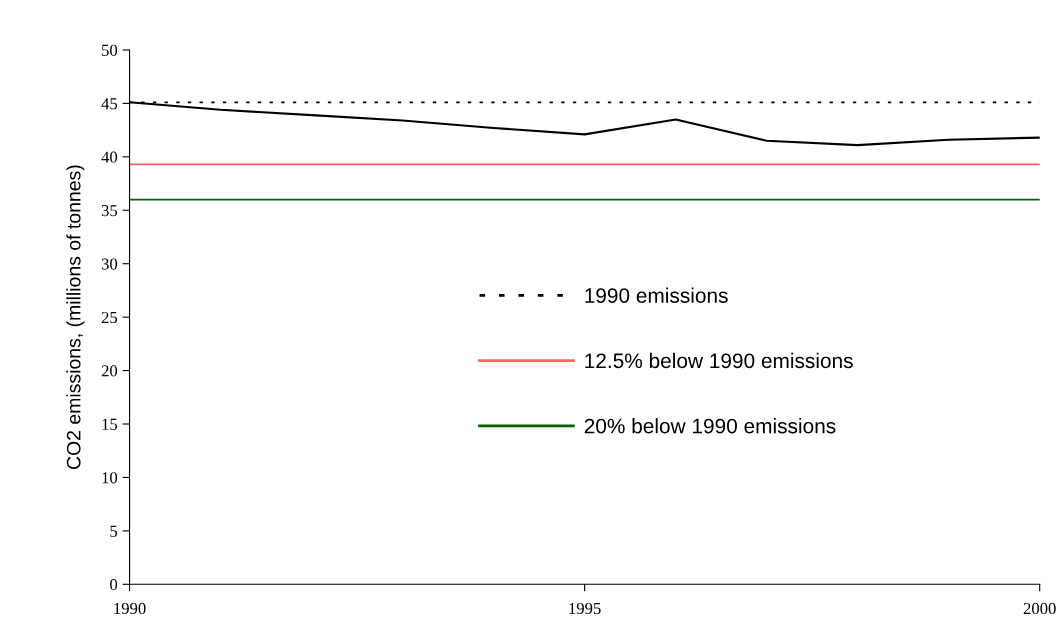 This screenshot has height=617, width=1062. I want to click on x-tick-label: 2000, so click(1039, 608).